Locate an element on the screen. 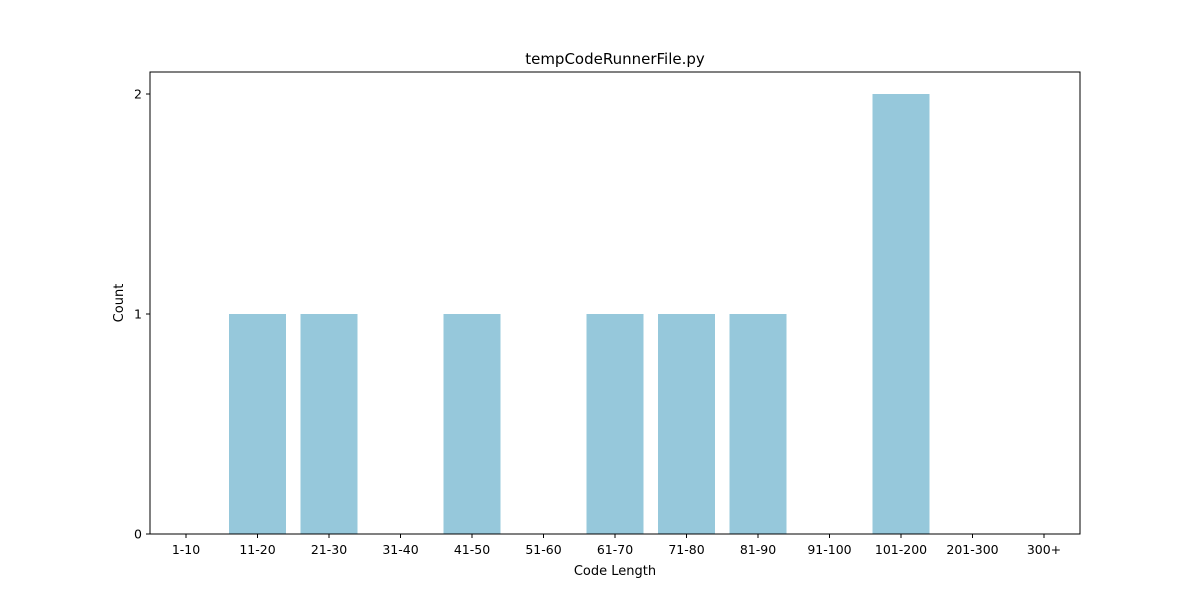  x-tick-label: 300+ is located at coordinates (1044, 549).